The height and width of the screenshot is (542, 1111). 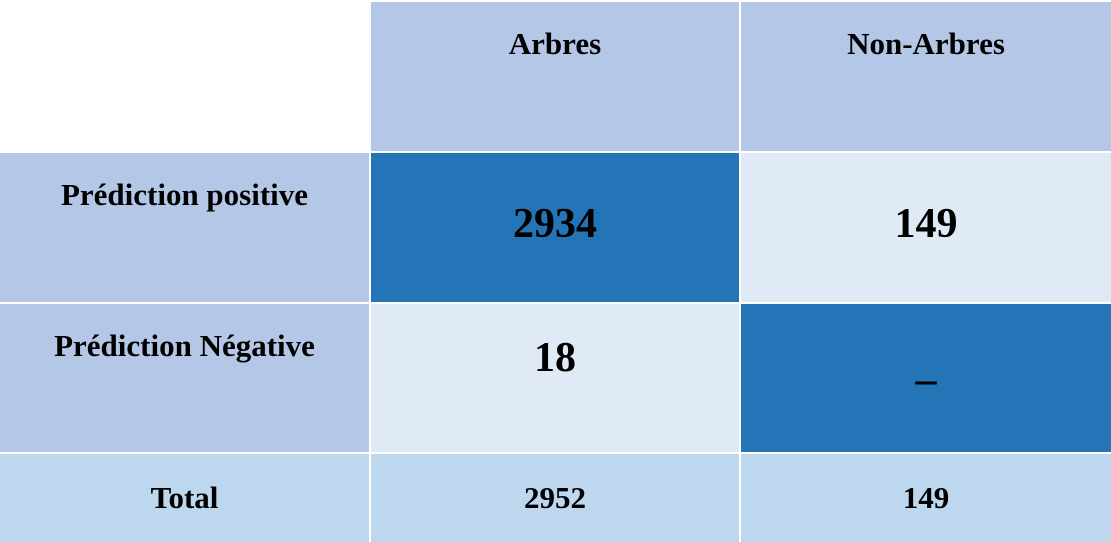 What do you see at coordinates (926, 43) in the screenshot?
I see `header-text: Non-Arbres` at bounding box center [926, 43].